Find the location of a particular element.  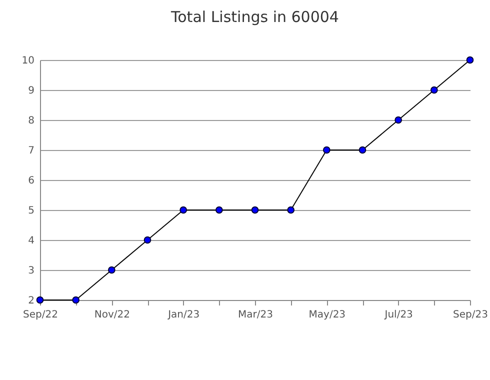

y-tick-label: 8 is located at coordinates (31, 121).